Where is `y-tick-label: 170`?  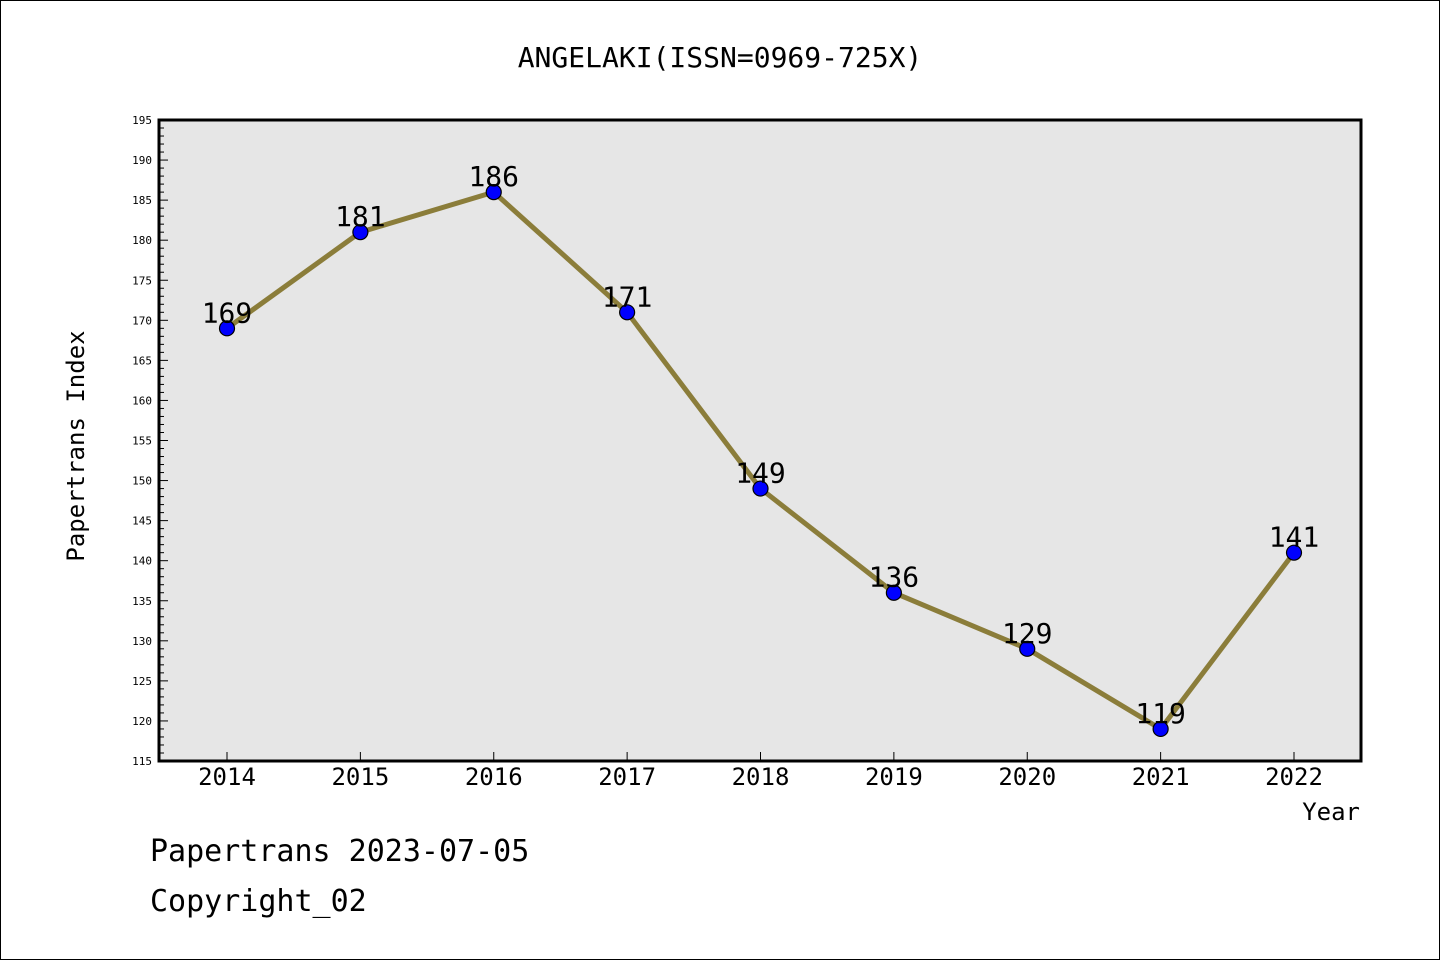 y-tick-label: 170 is located at coordinates (142, 320).